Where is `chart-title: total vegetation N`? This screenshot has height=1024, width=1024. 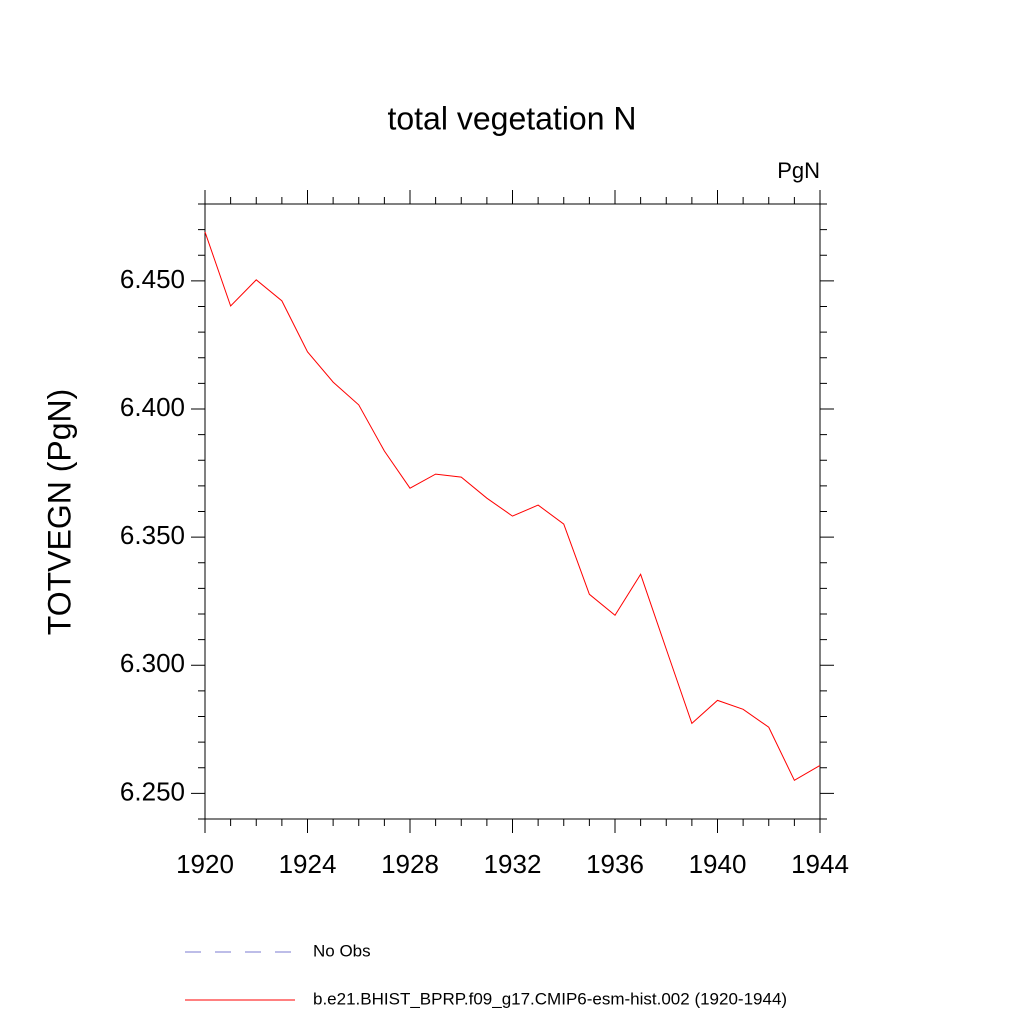
chart-title: total vegetation N is located at coordinates (511, 118).